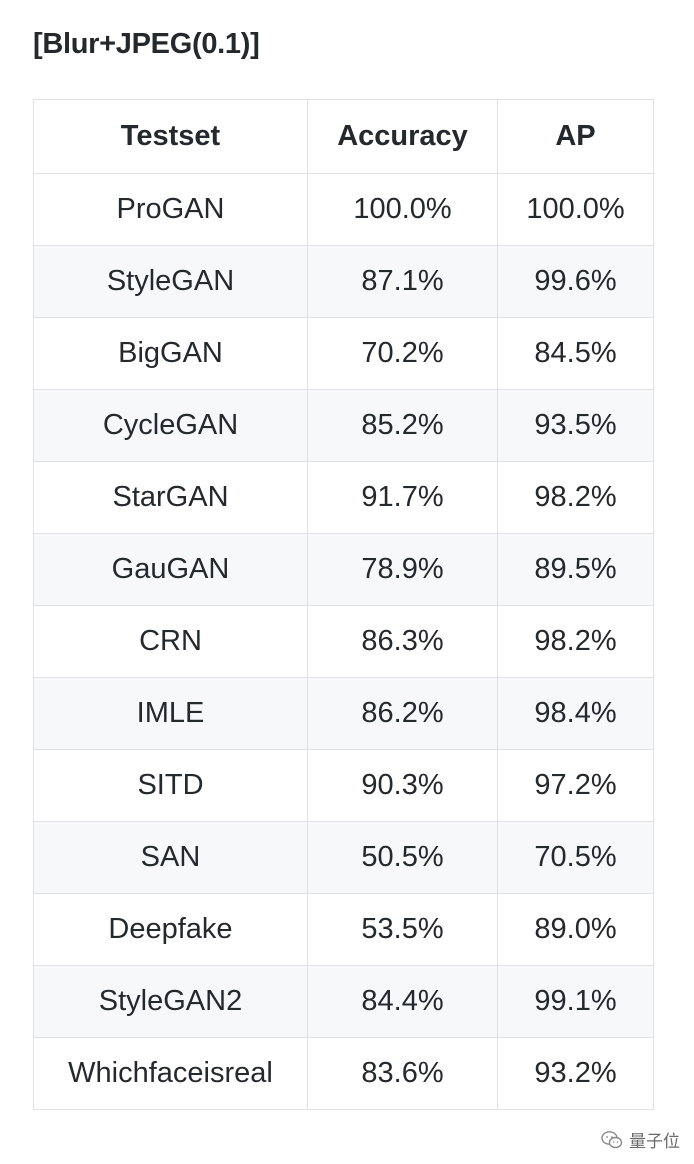 The height and width of the screenshot is (1164, 694). I want to click on cell-testset: Whichfaceisreal, so click(170, 1073).